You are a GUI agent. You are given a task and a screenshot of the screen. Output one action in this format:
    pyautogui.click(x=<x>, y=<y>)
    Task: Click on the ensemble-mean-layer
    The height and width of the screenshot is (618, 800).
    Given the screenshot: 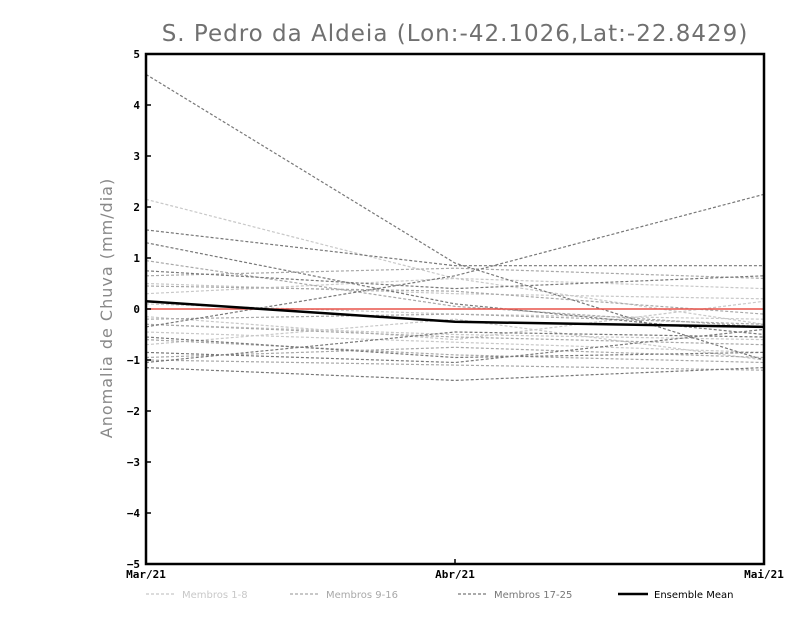 What is the action you would take?
    pyautogui.click(x=455, y=314)
    